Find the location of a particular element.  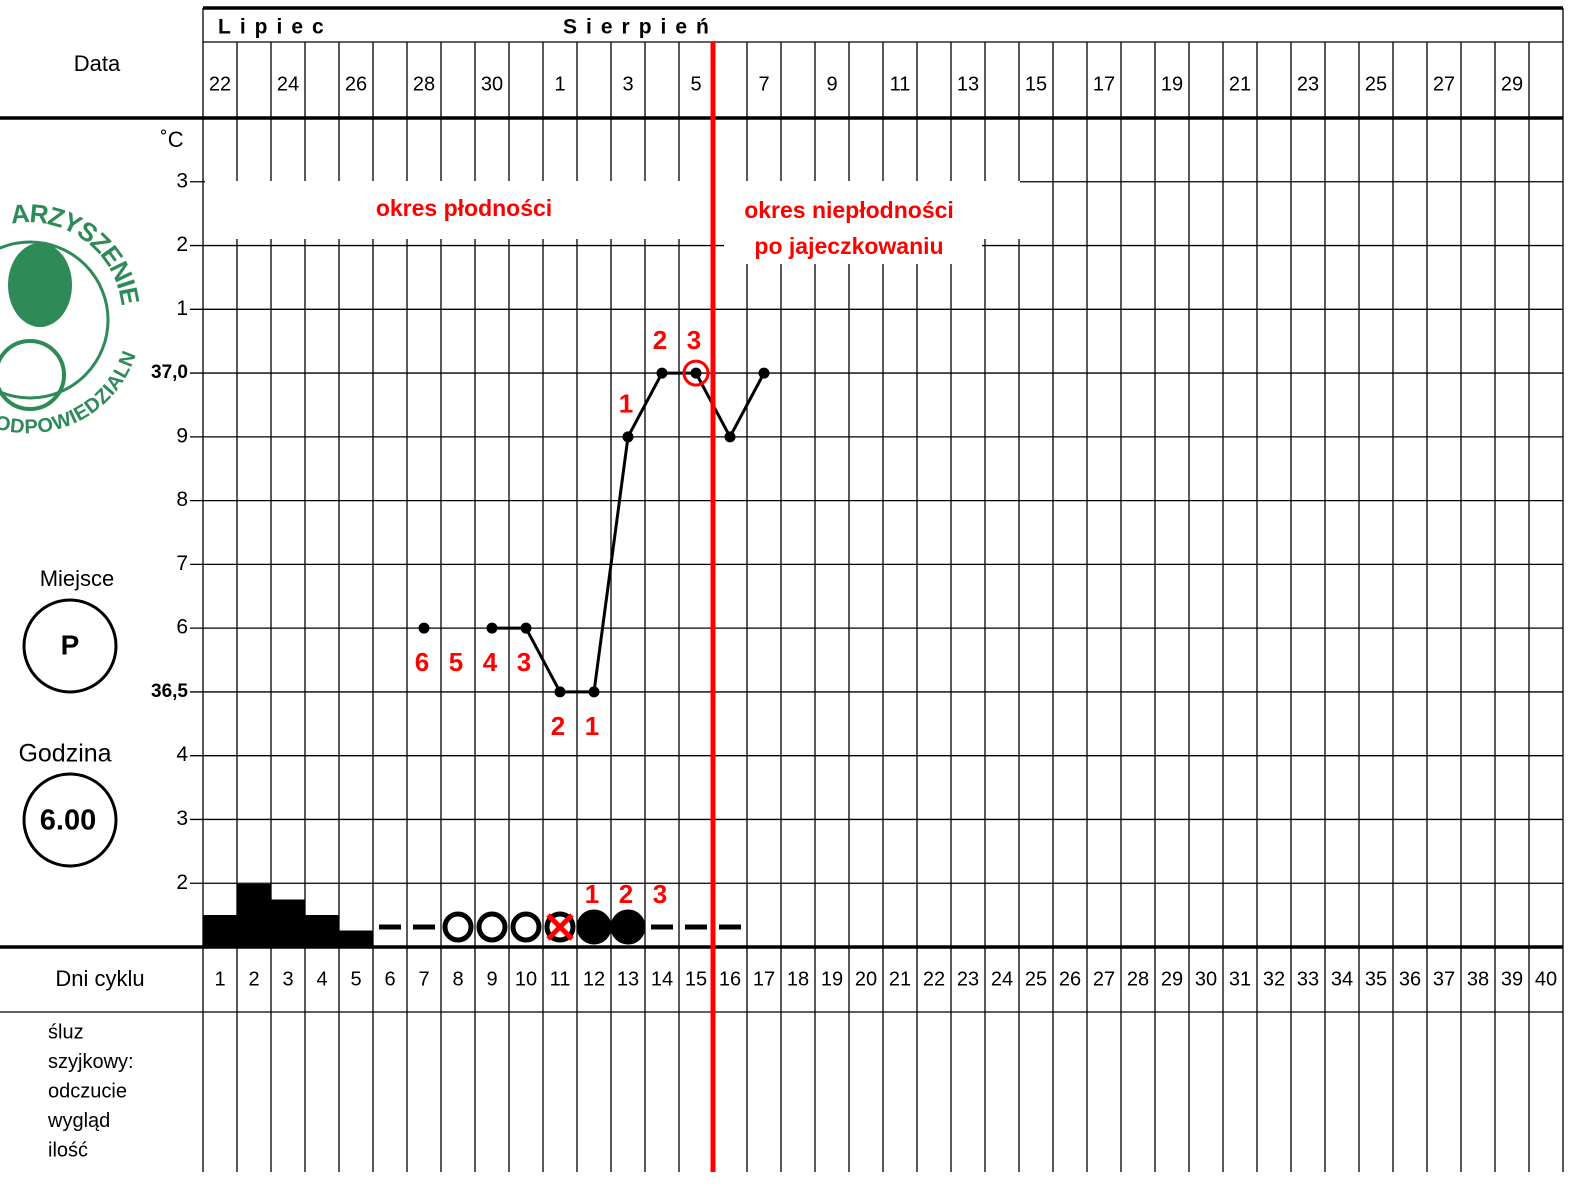

month-label: Sierpień is located at coordinates (640, 27).